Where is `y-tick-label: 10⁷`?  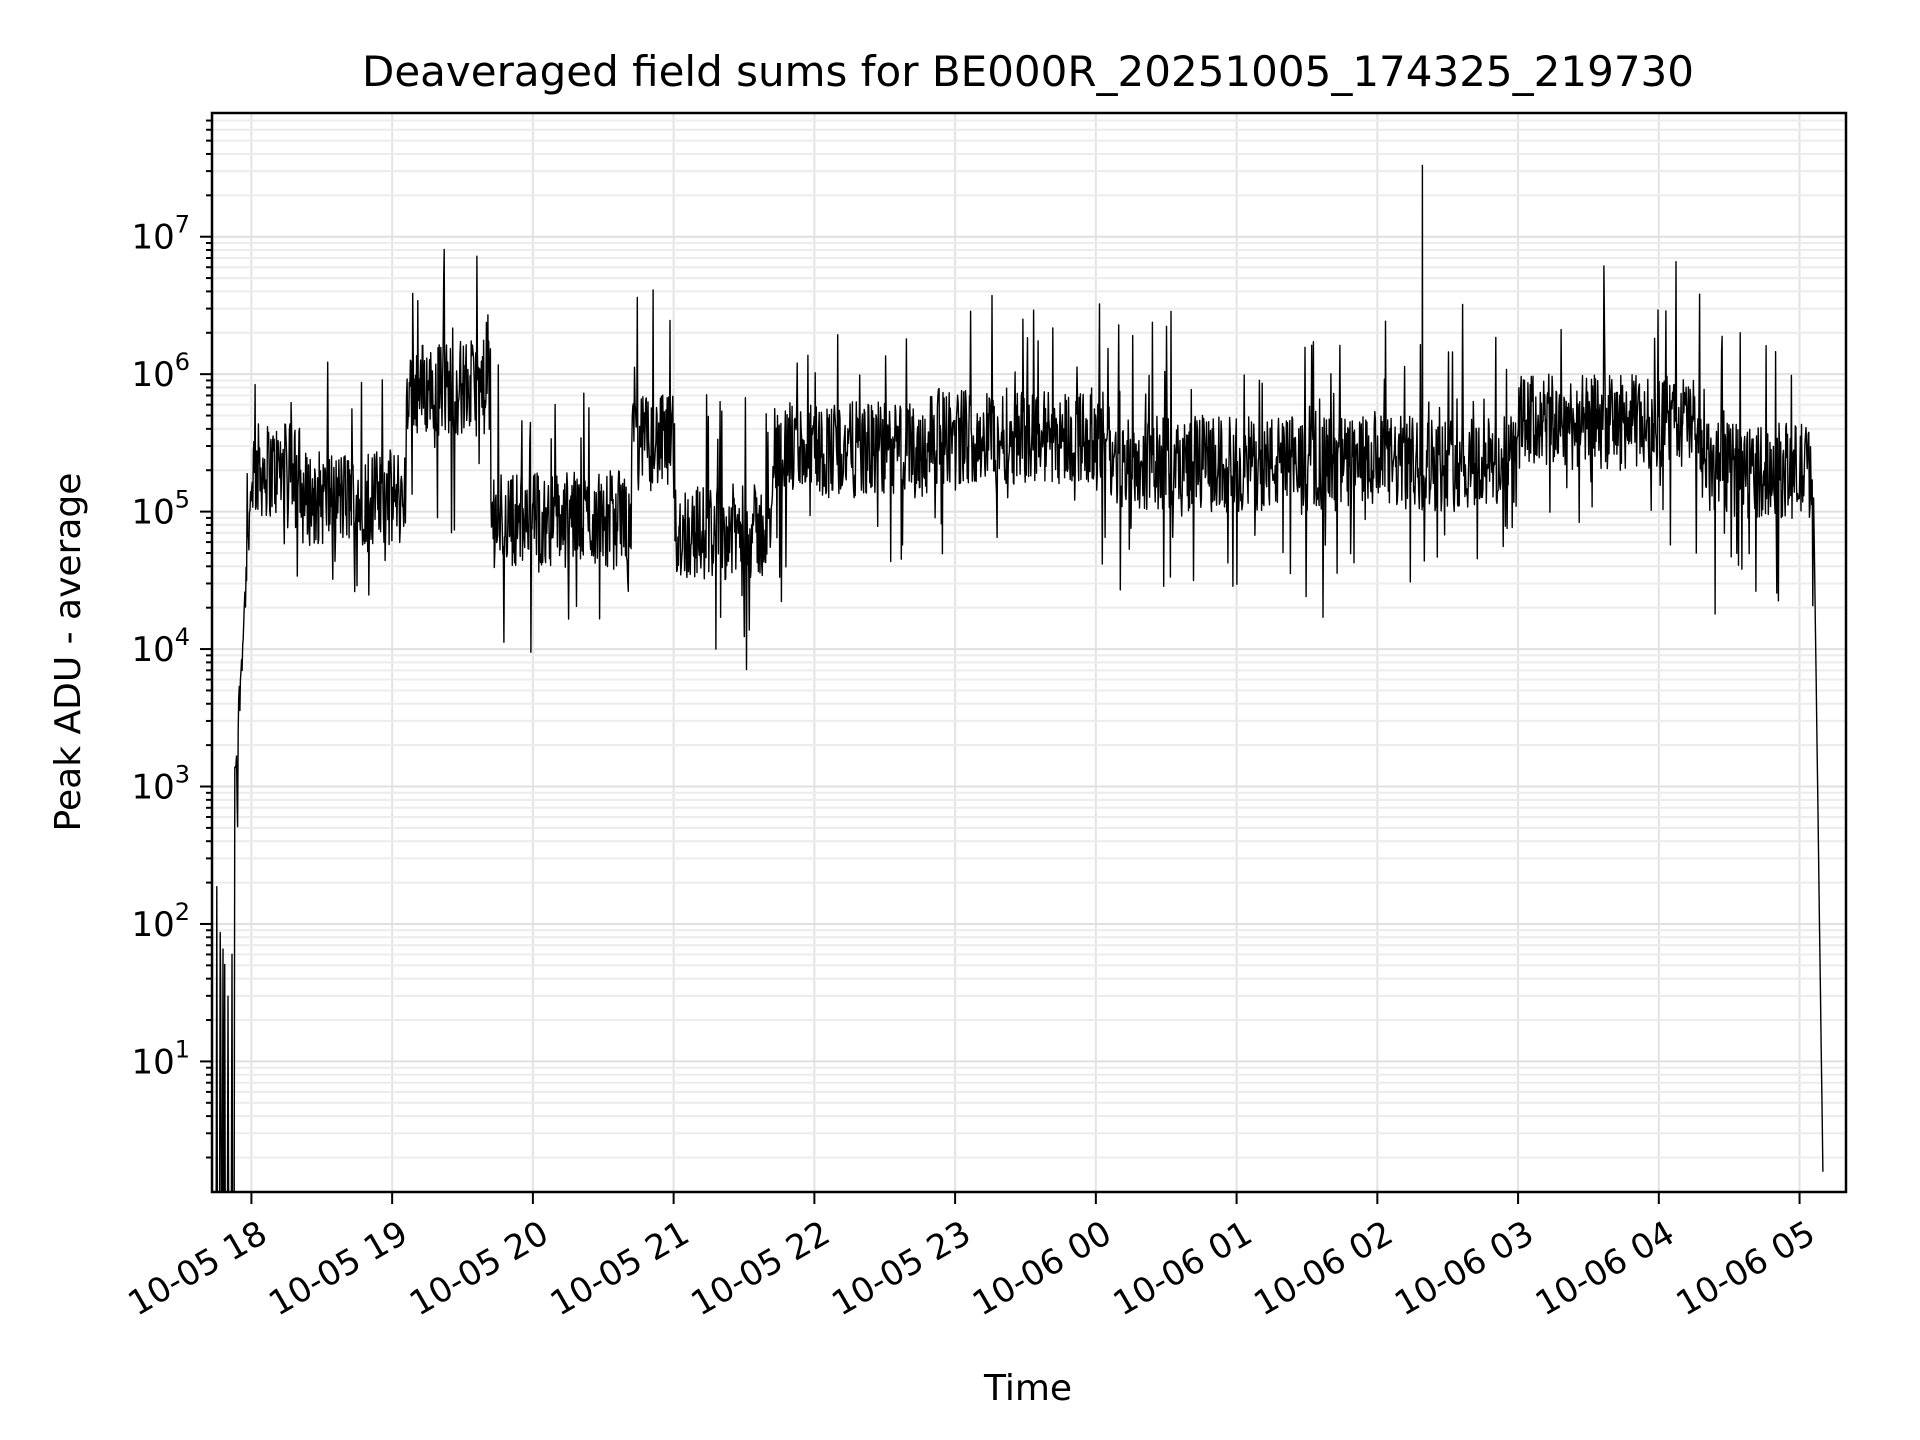
y-tick-label: 10⁷ is located at coordinates (160, 234).